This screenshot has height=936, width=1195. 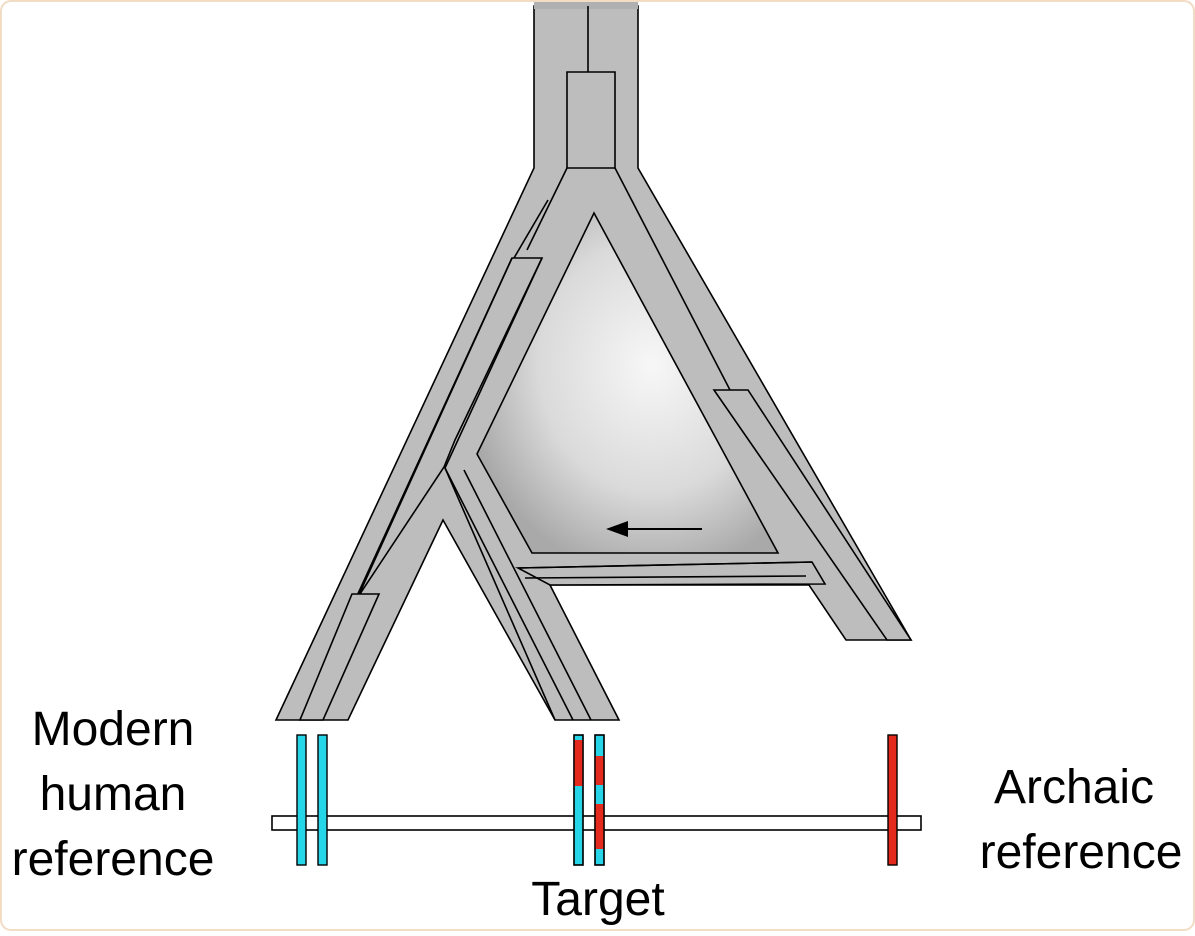 What do you see at coordinates (113, 729) in the screenshot?
I see `modern-label-line1: Modern` at bounding box center [113, 729].